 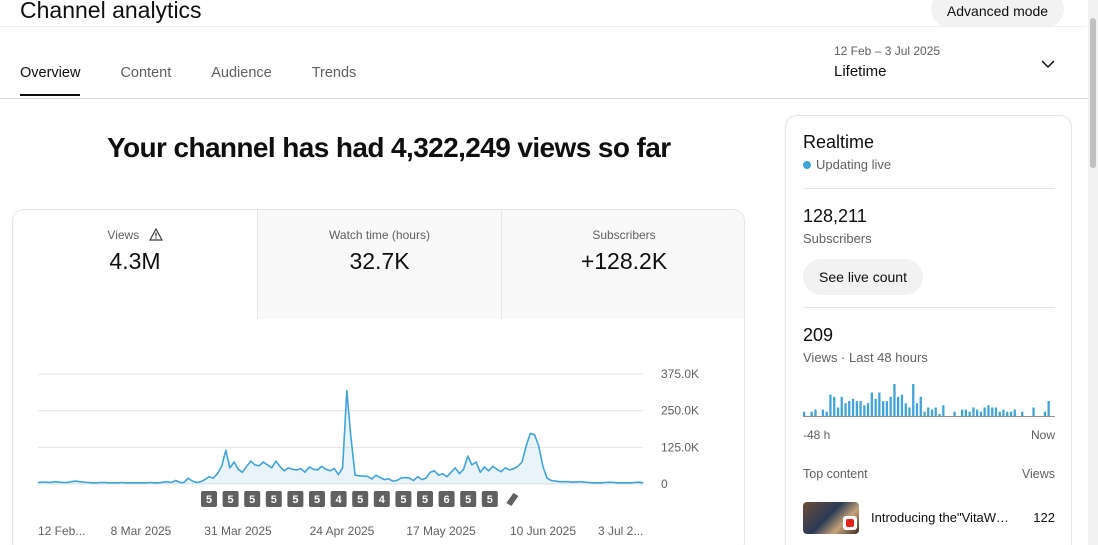 I want to click on shorts-icon, so click(x=512, y=499).